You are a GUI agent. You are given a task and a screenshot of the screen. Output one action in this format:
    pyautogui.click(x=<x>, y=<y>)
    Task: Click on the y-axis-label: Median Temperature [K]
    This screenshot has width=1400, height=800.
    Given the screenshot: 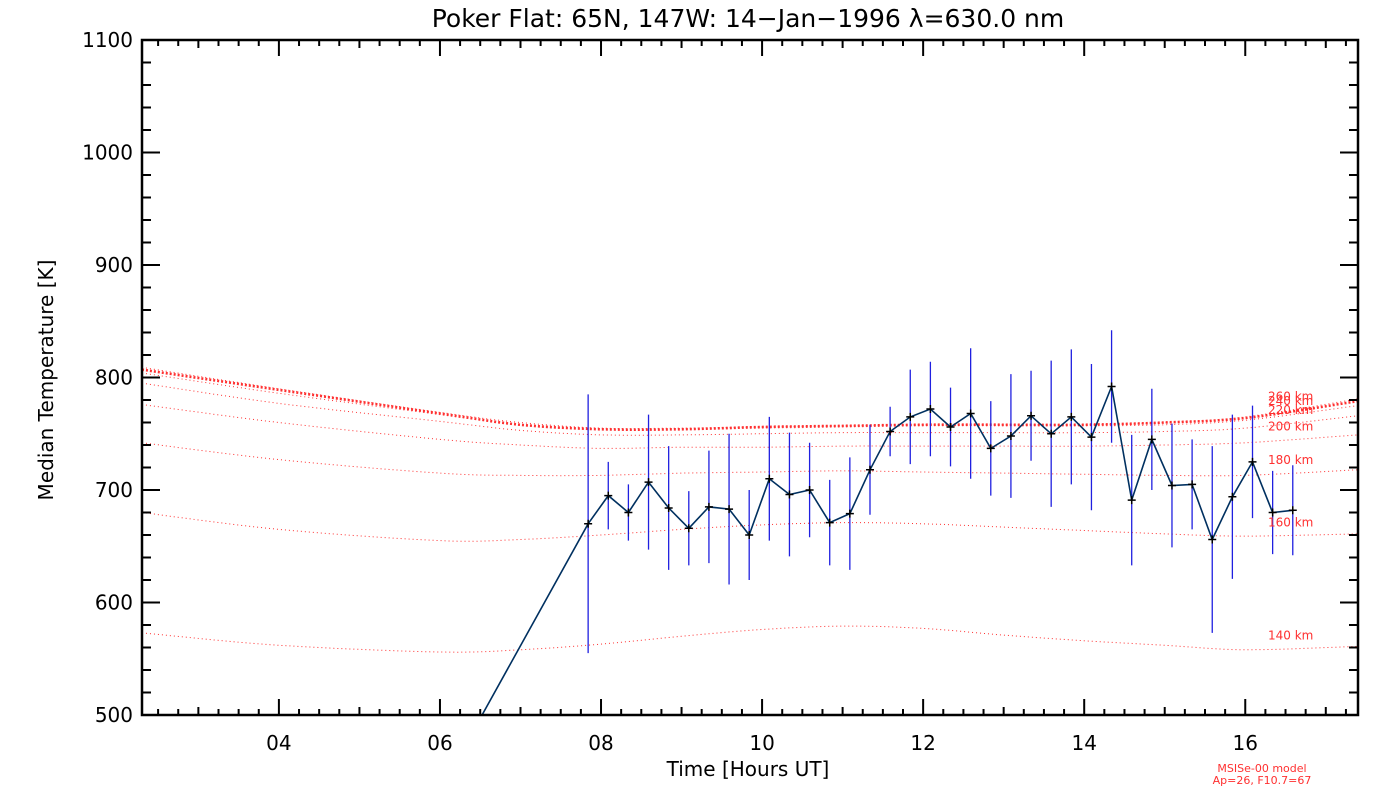 What is the action you would take?
    pyautogui.click(x=46, y=380)
    